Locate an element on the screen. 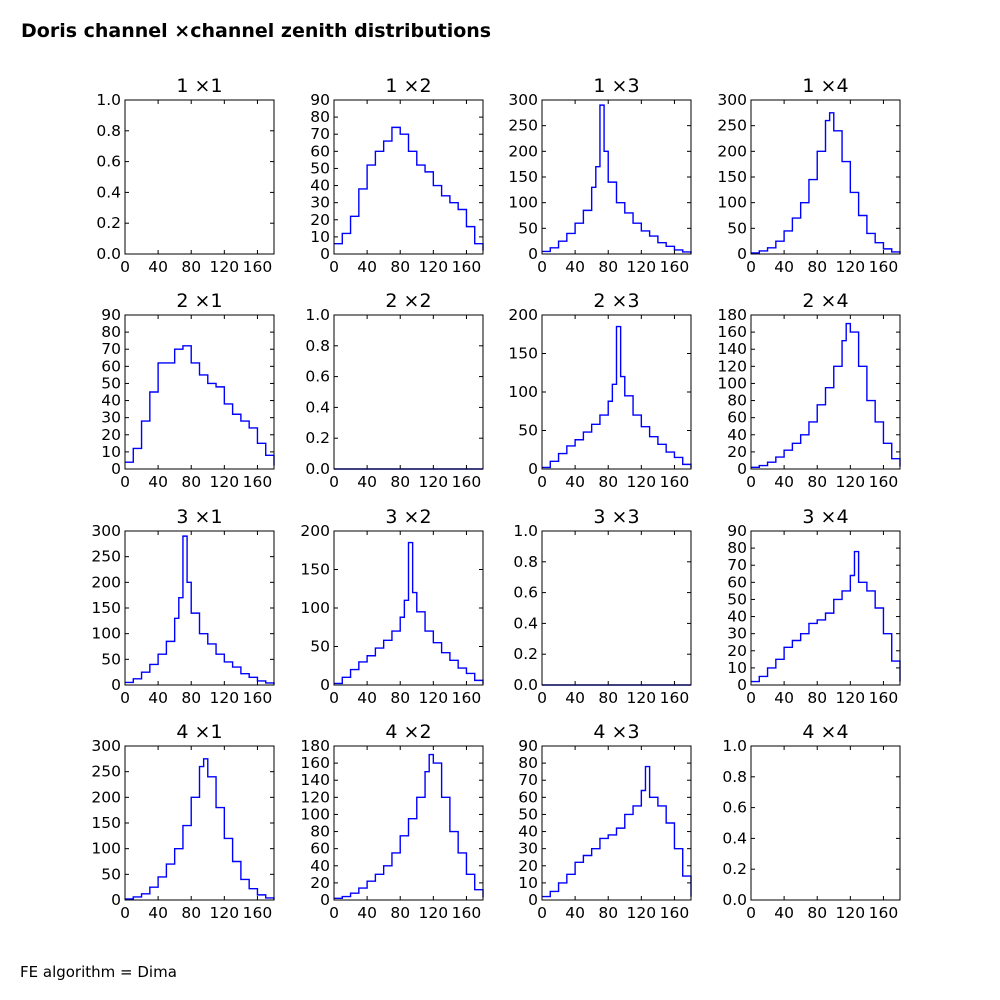 The width and height of the screenshot is (1000, 1000). panel-title: 3 ×1 is located at coordinates (199, 517).